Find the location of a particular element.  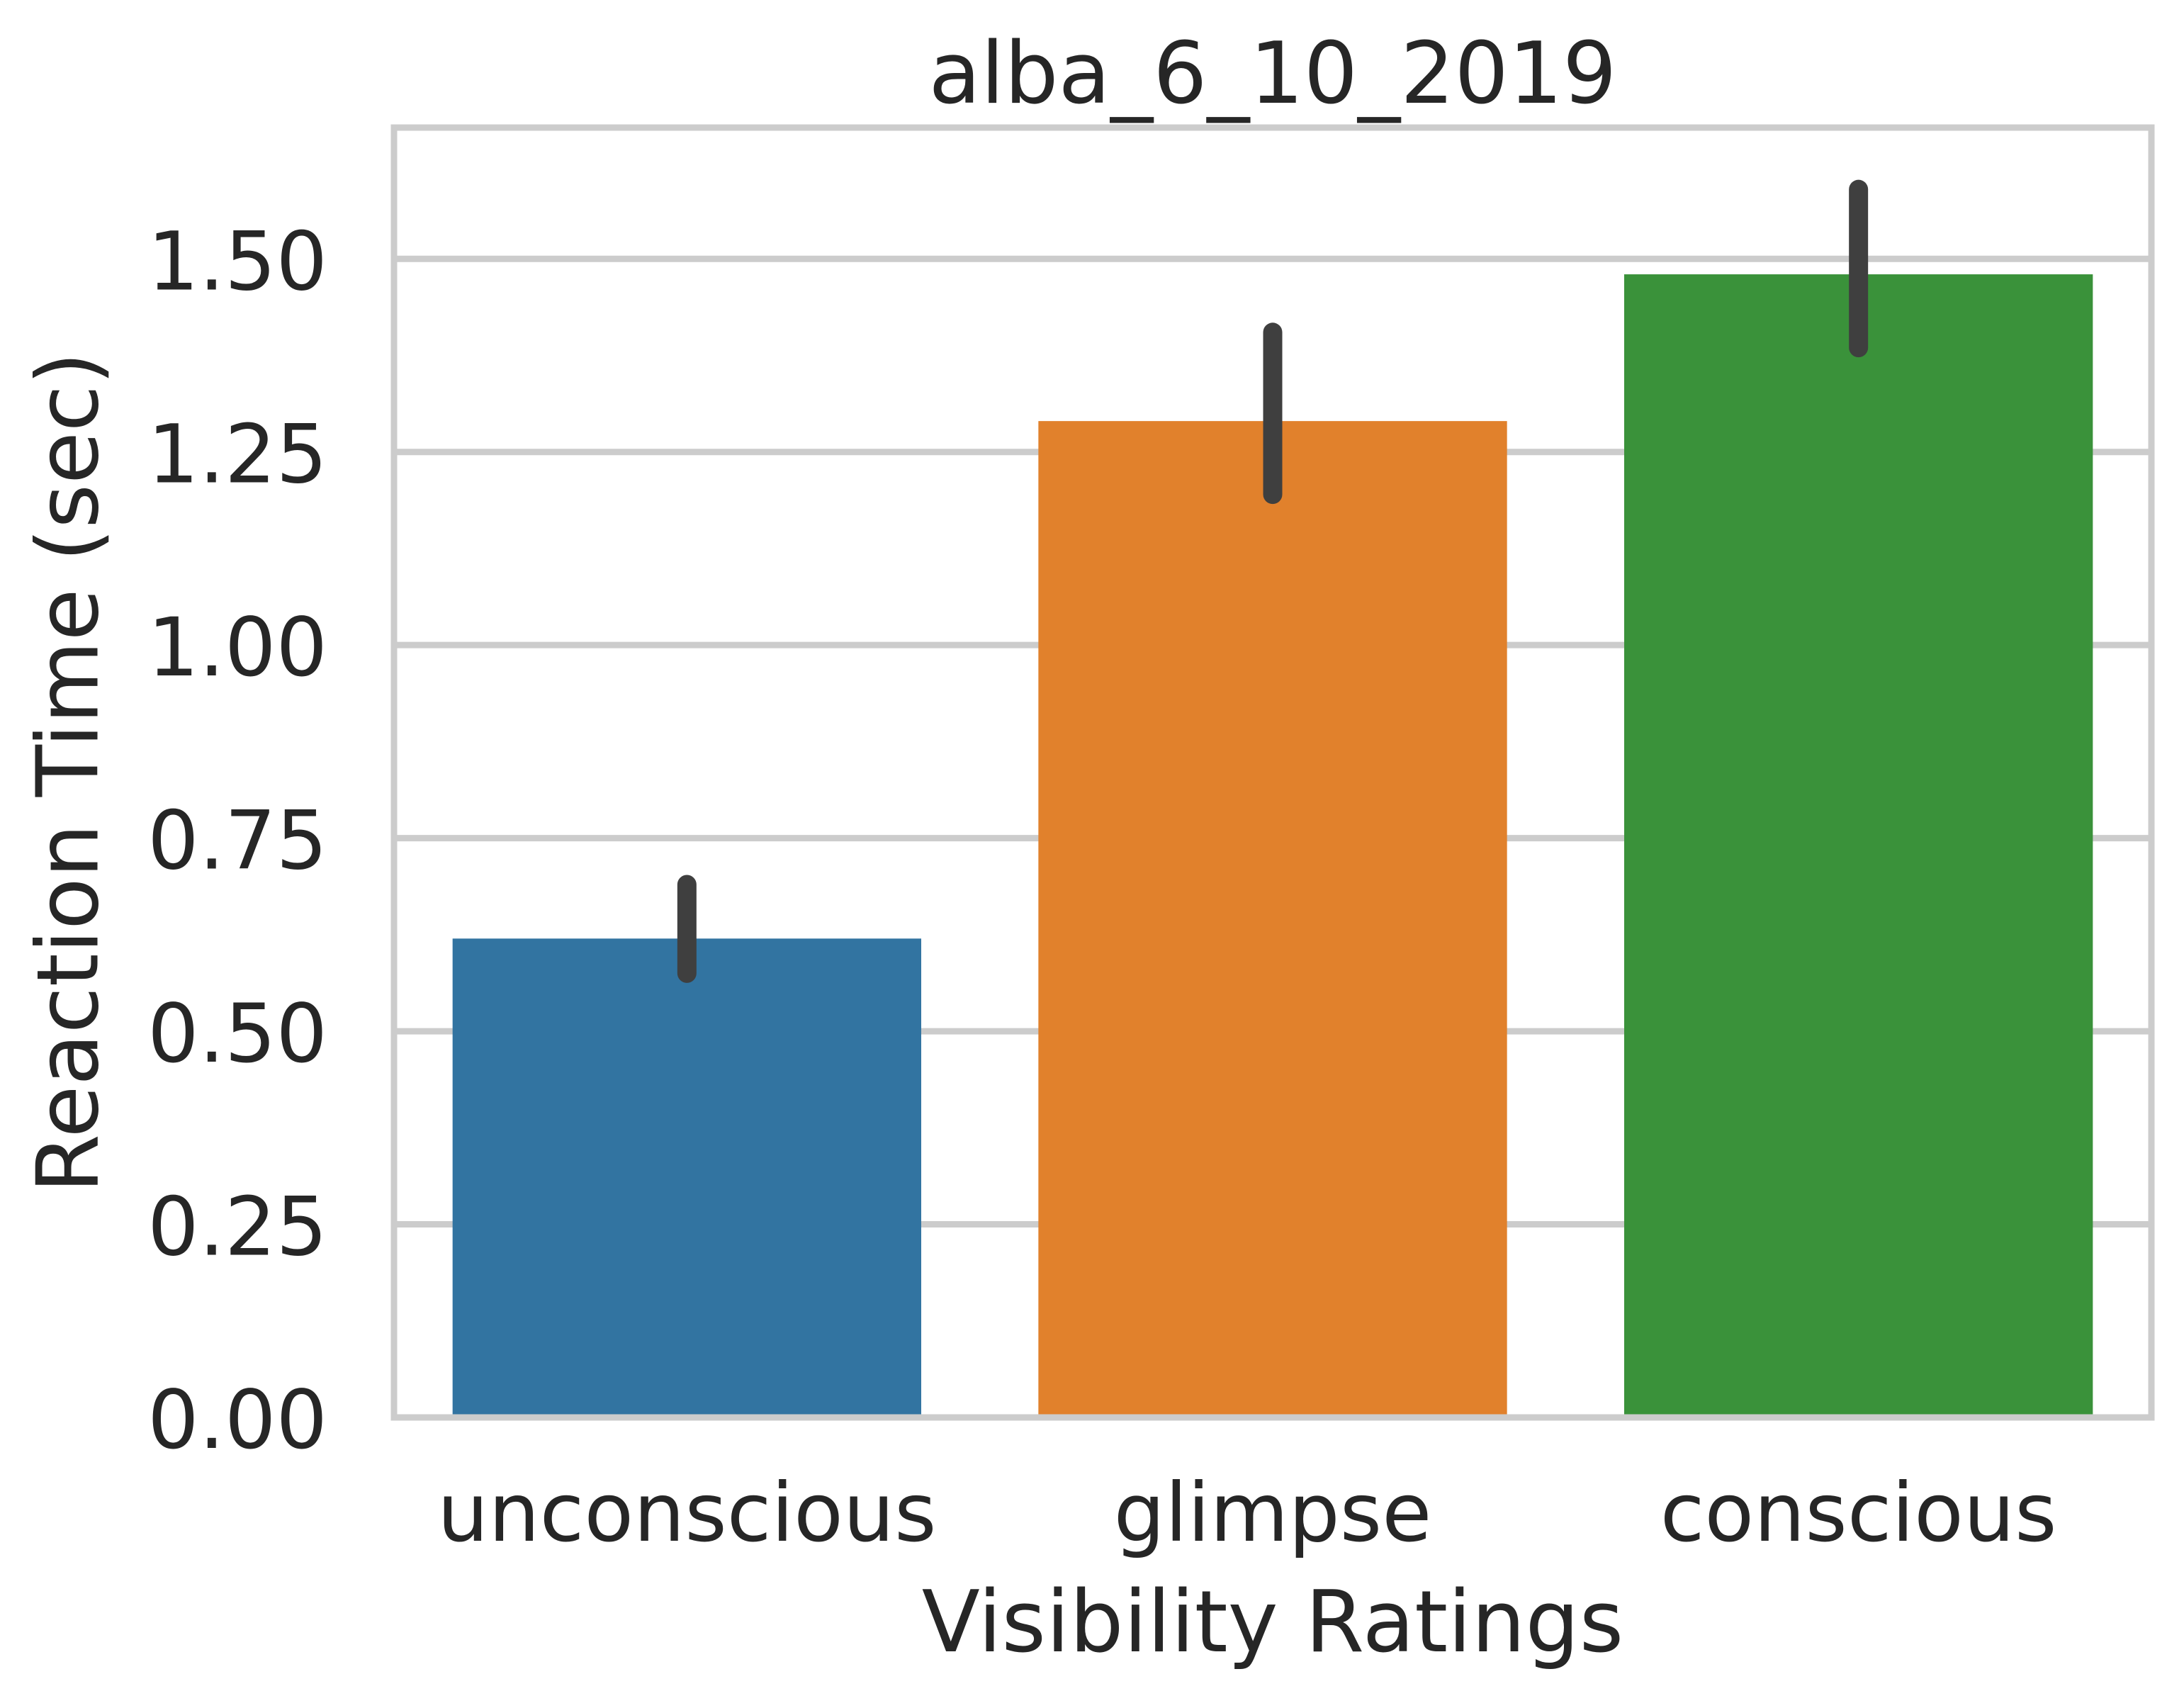

y-tick-label: 0.25 is located at coordinates (237, 1227).